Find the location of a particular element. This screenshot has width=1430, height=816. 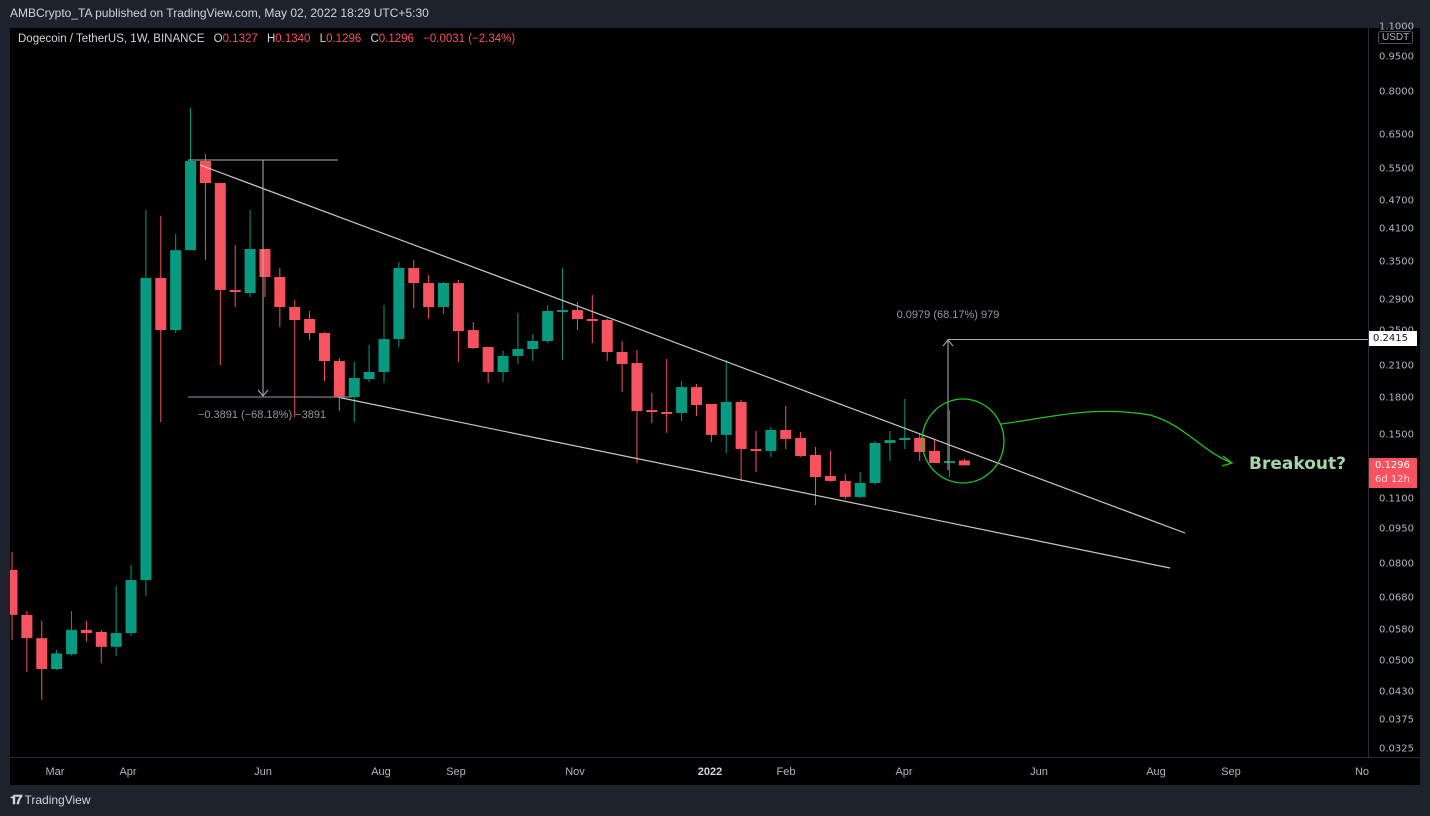

arrow-head-right-icon is located at coordinates (1227, 461).